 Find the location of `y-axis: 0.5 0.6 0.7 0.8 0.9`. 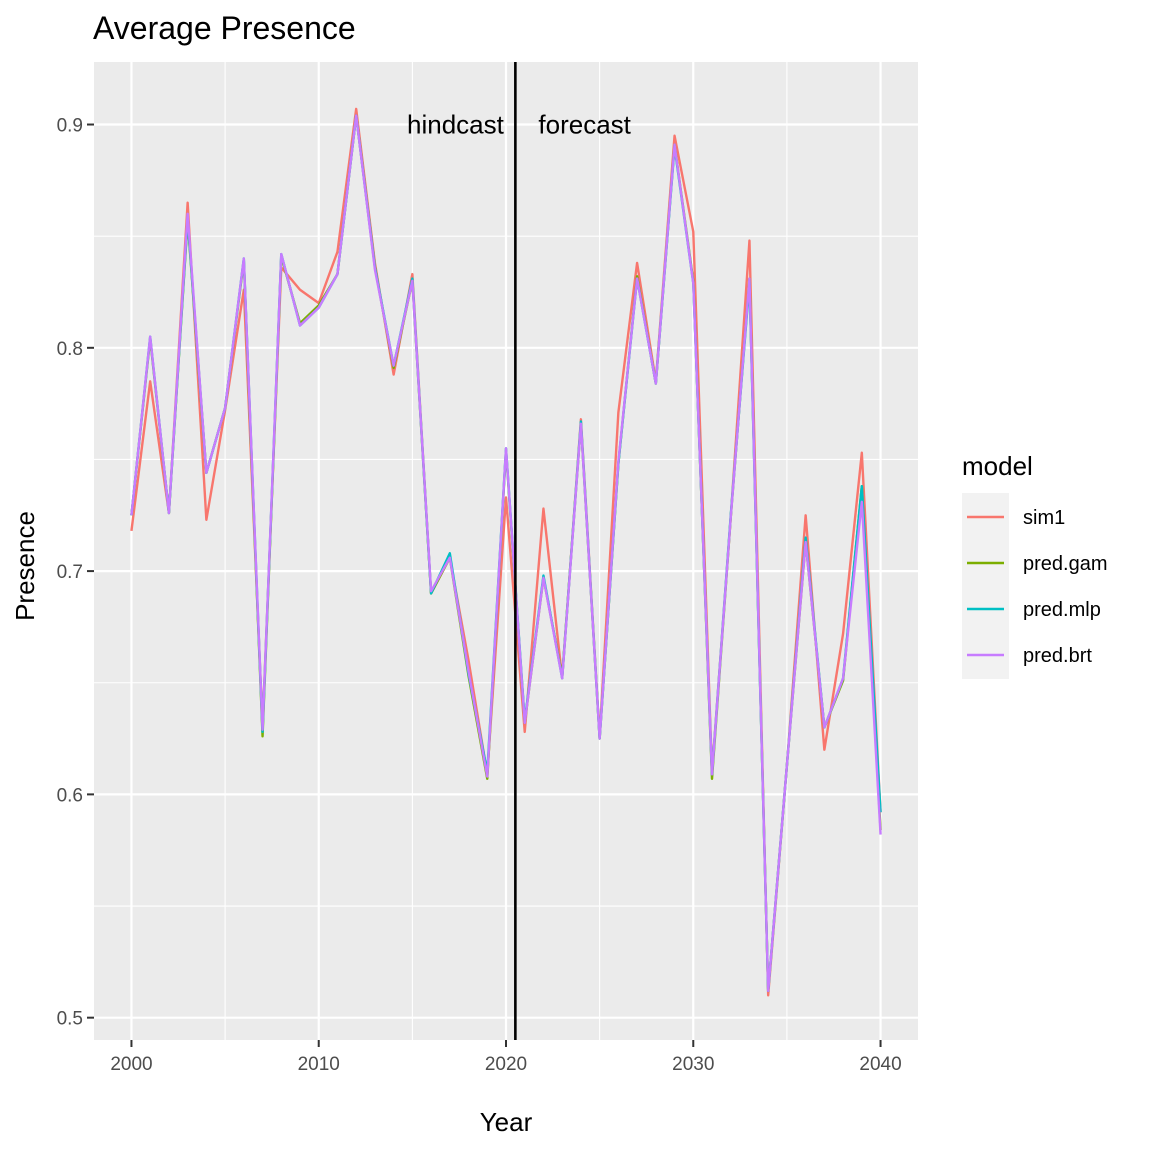

y-axis: 0.5 0.6 0.7 0.8 0.9 is located at coordinates (75, 573).